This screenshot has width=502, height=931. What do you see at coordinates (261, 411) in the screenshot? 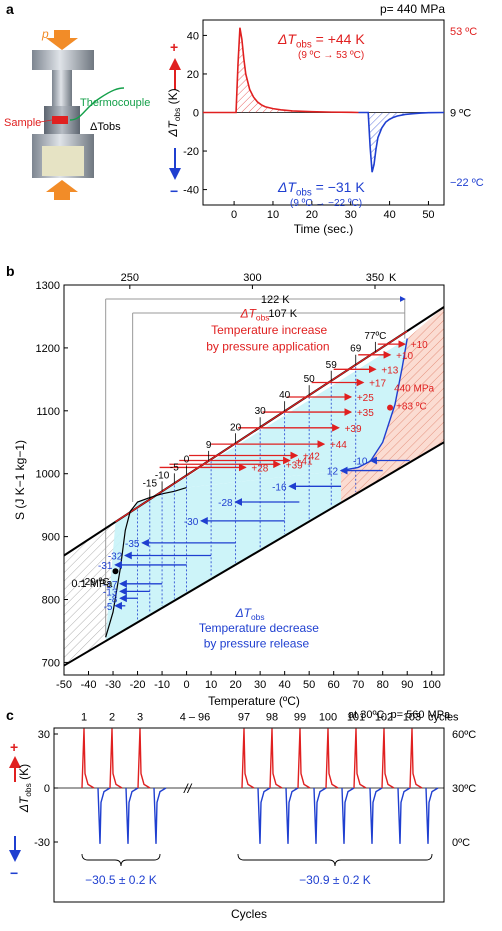
I see `start-temp-label: 30` at bounding box center [261, 411].